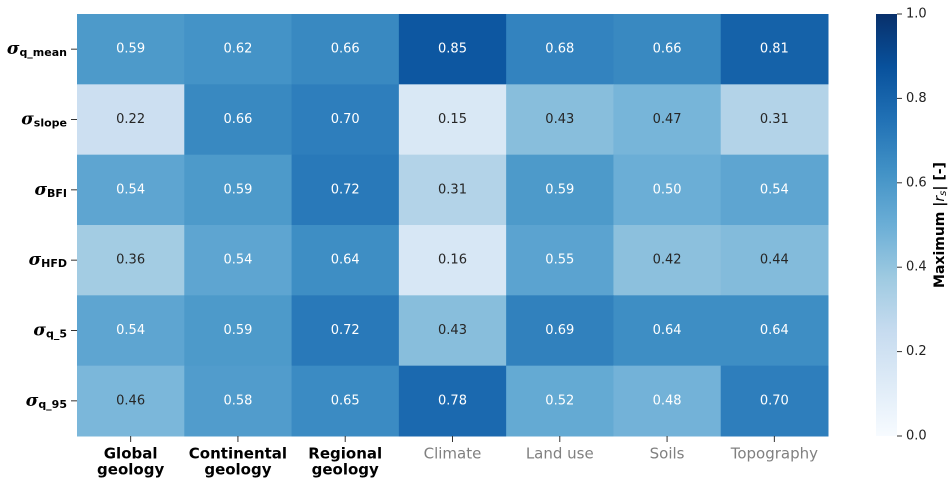  Describe the element at coordinates (345, 454) in the screenshot. I see `x-tick-label: Regional` at that location.